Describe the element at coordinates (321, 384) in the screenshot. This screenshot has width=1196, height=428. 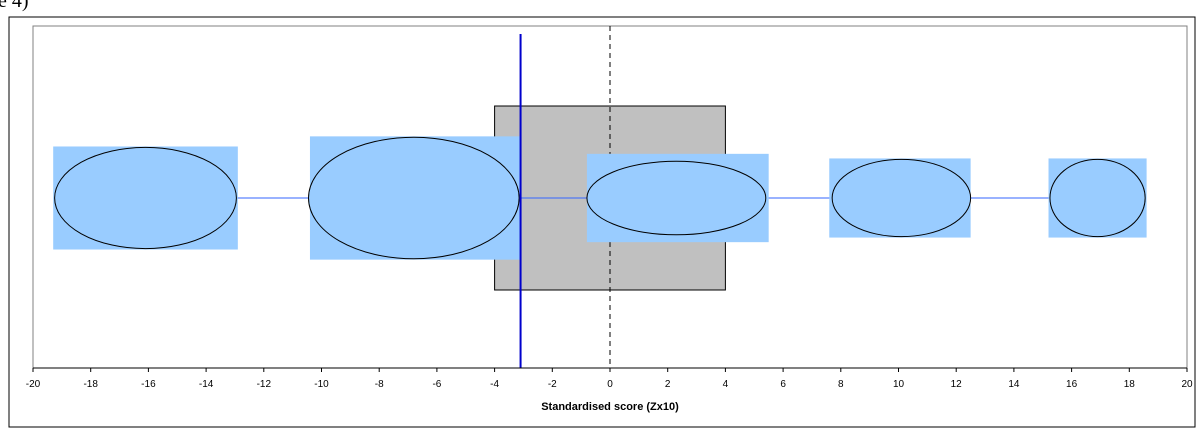
I see `x-tick-label: -10` at that location.